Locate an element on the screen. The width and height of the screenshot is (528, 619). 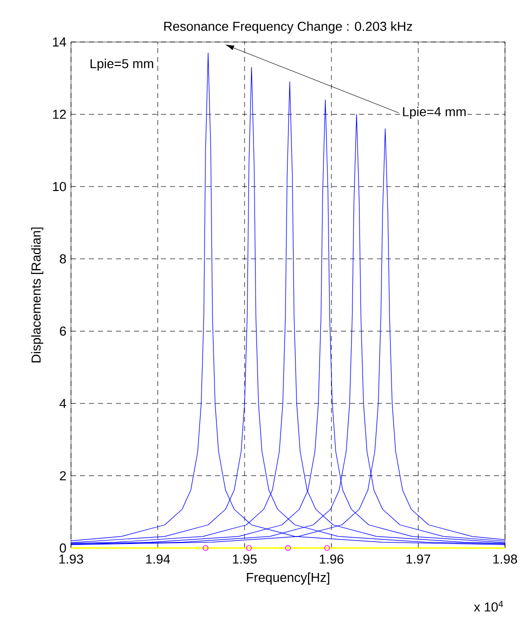
y-tick-label: 12 is located at coordinates (59, 114).